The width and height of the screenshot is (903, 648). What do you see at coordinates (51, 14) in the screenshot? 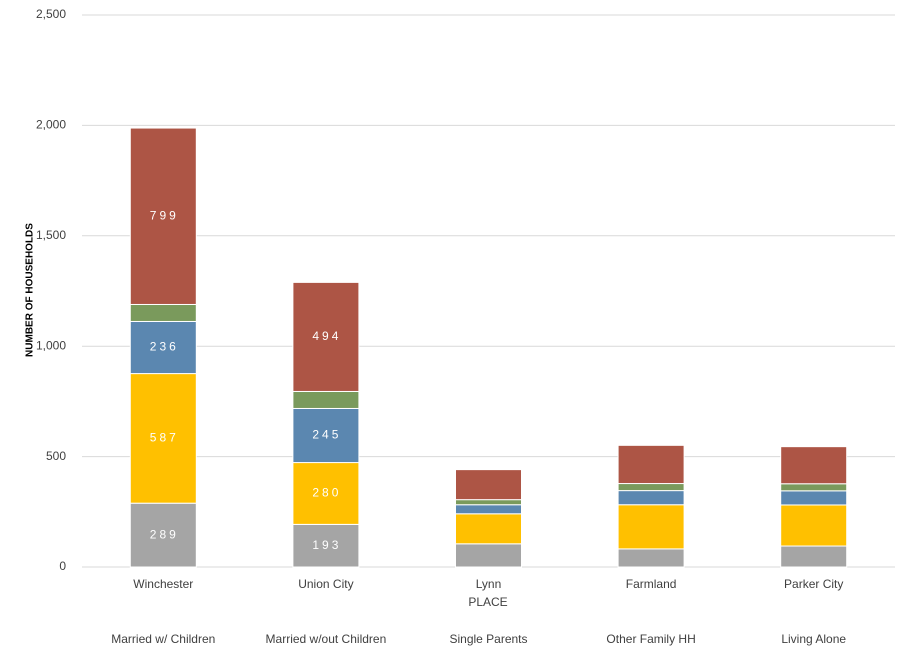
I see `y-tick-label: 2,500` at bounding box center [51, 14].